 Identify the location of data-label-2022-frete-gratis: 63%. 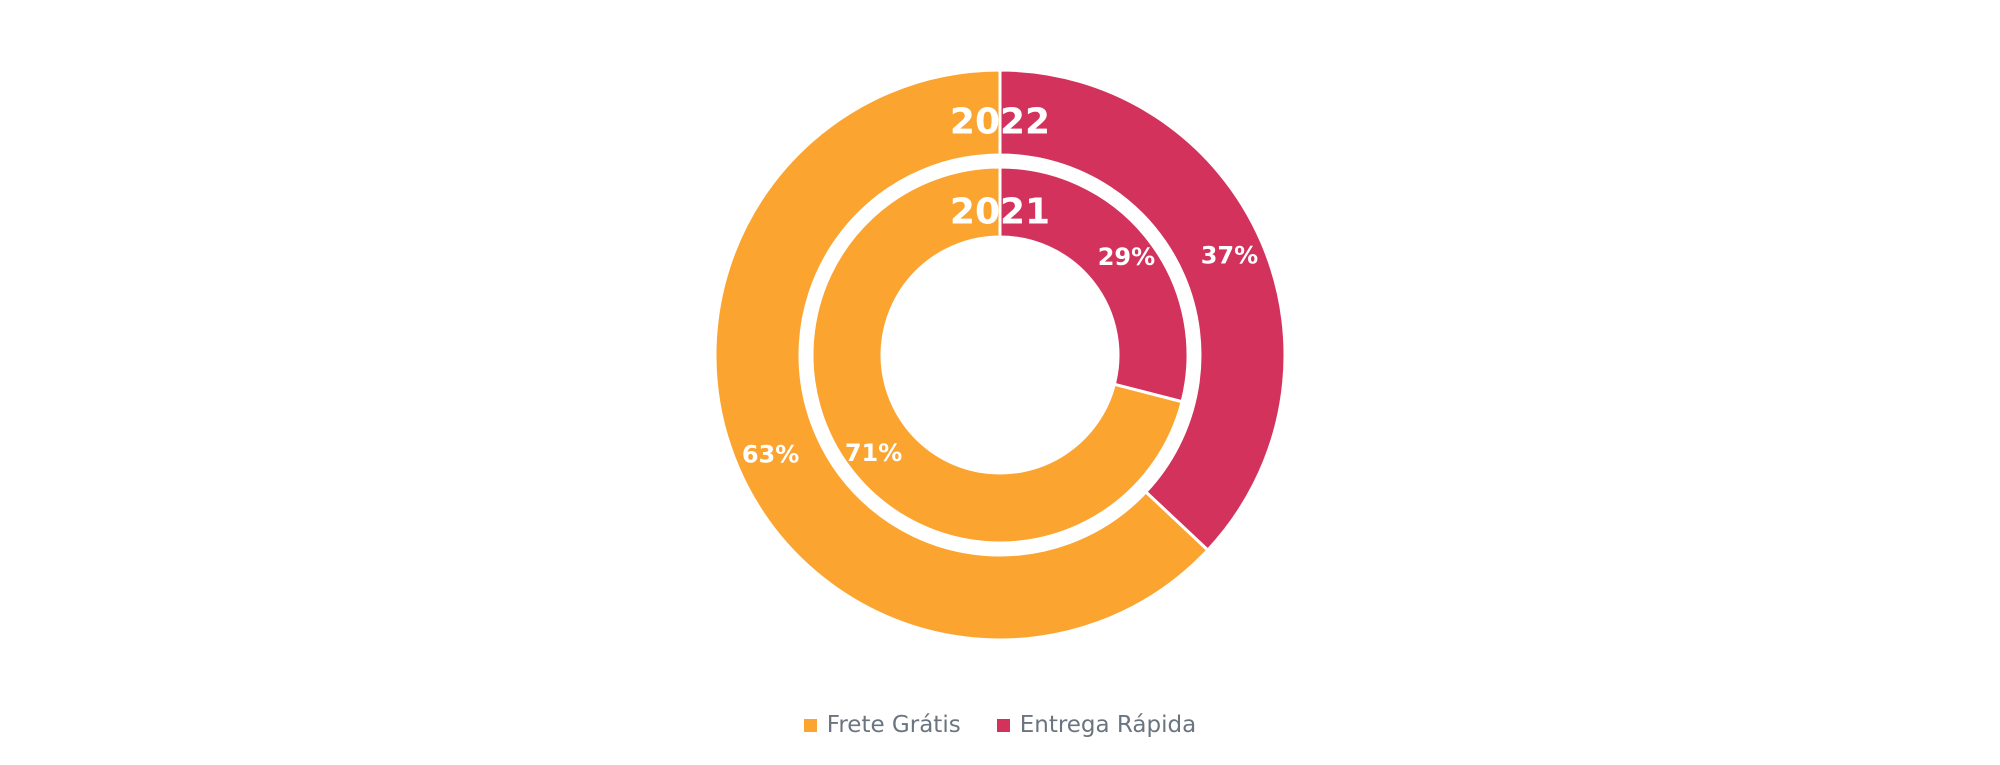
(770, 454).